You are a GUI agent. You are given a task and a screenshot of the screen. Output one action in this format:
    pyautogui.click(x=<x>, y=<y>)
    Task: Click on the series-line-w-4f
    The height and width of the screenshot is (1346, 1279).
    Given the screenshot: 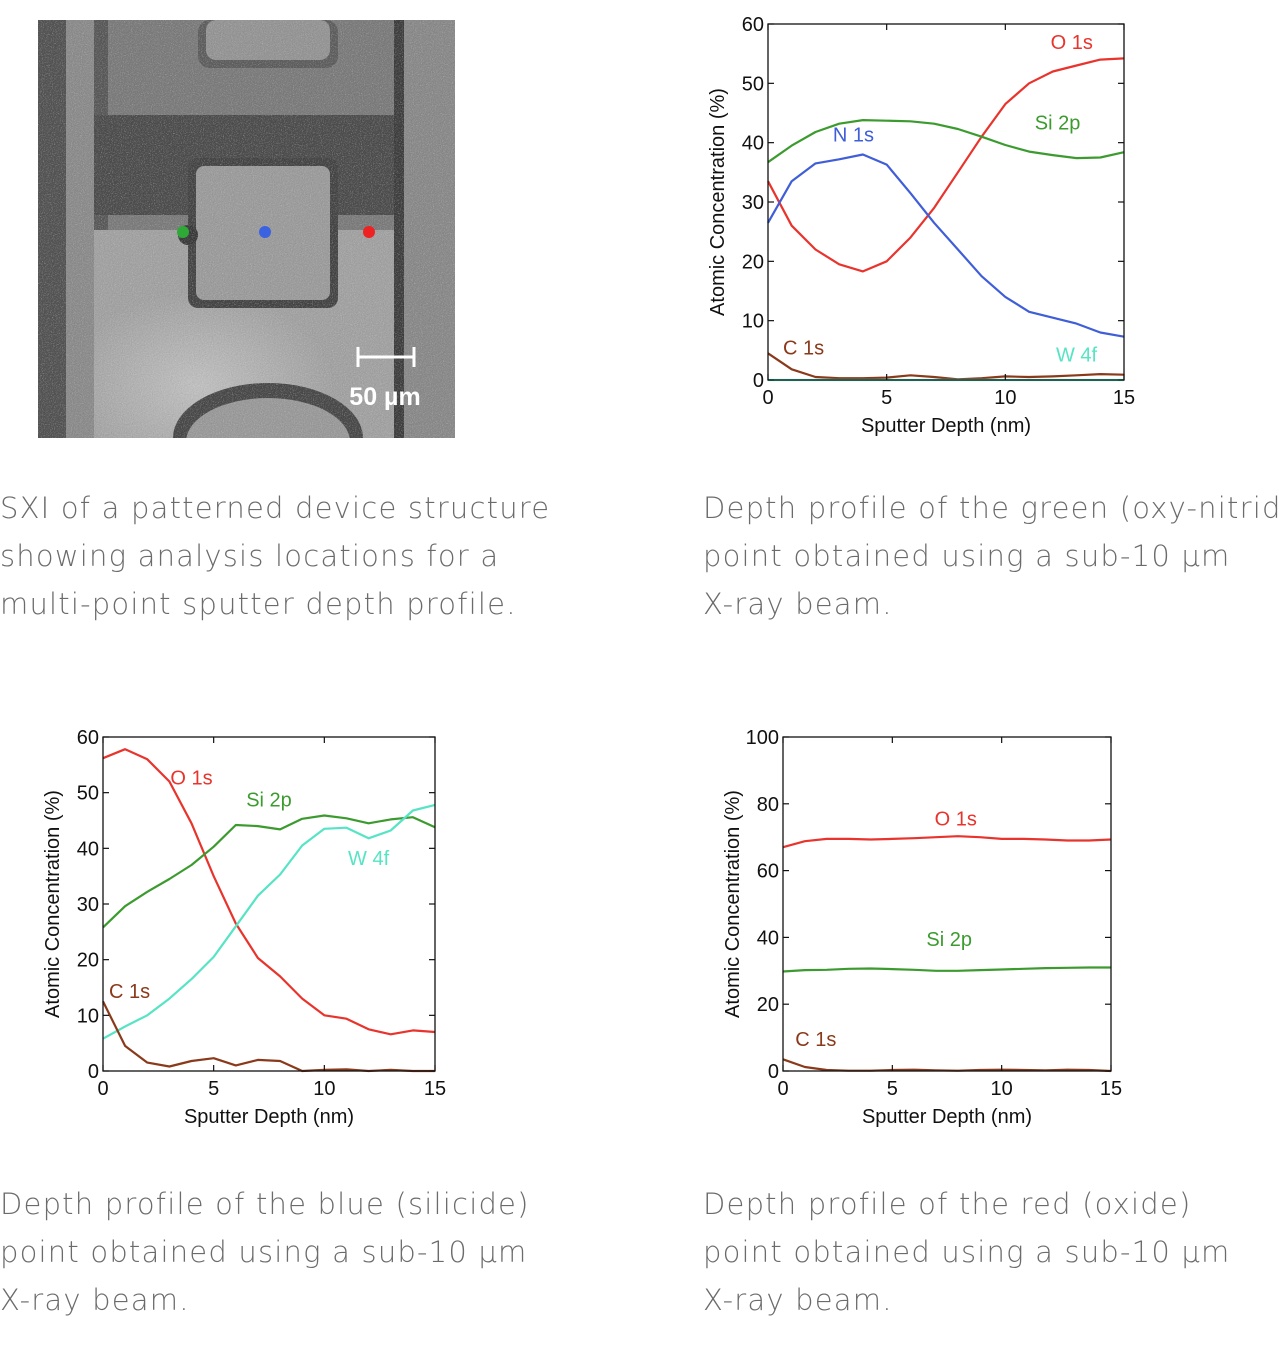 What is the action you would take?
    pyautogui.click(x=269, y=921)
    